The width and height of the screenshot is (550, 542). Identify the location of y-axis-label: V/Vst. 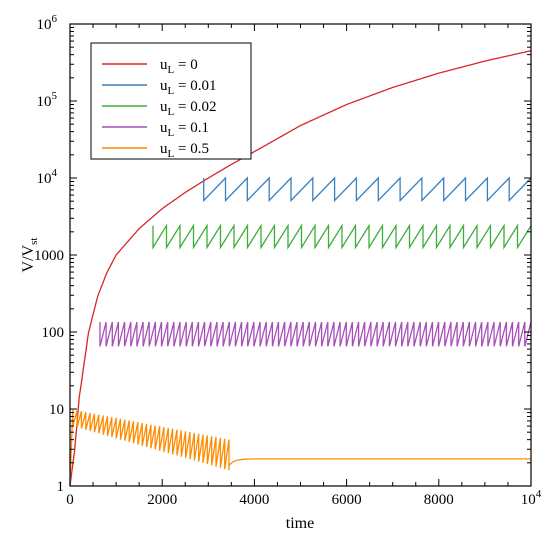
(30, 255).